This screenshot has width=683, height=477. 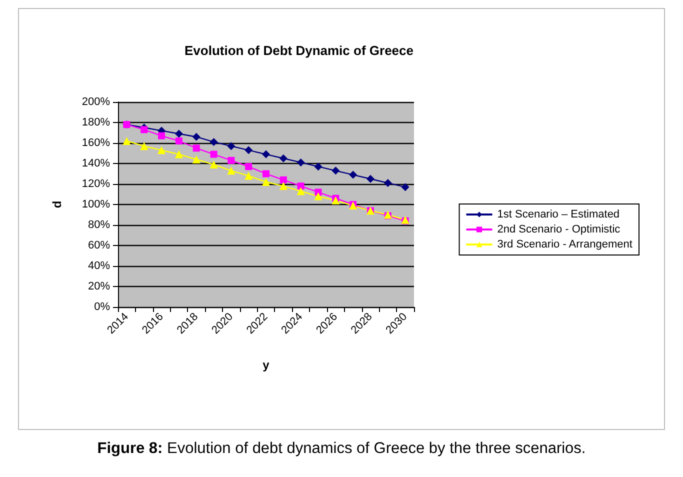 I want to click on y-tick-label: 200%, so click(x=96, y=102).